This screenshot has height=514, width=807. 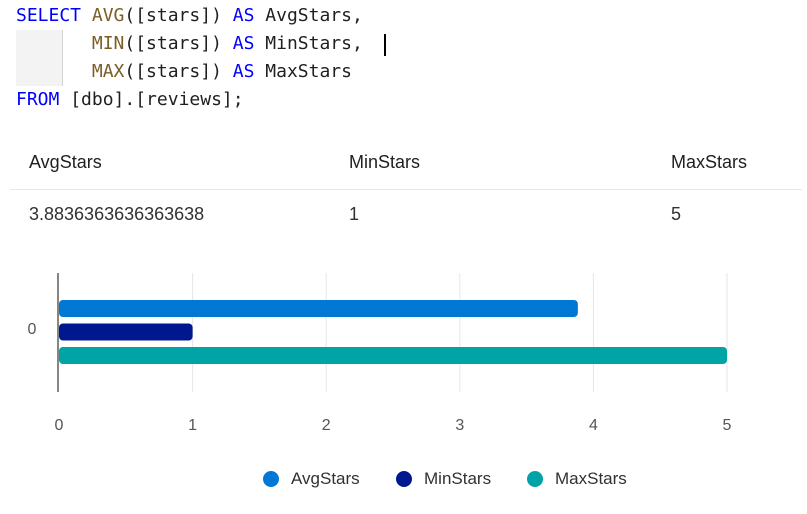 I want to click on code-line: SELECT AVG([stars]) AS AvgStars,, so click(x=189, y=16).